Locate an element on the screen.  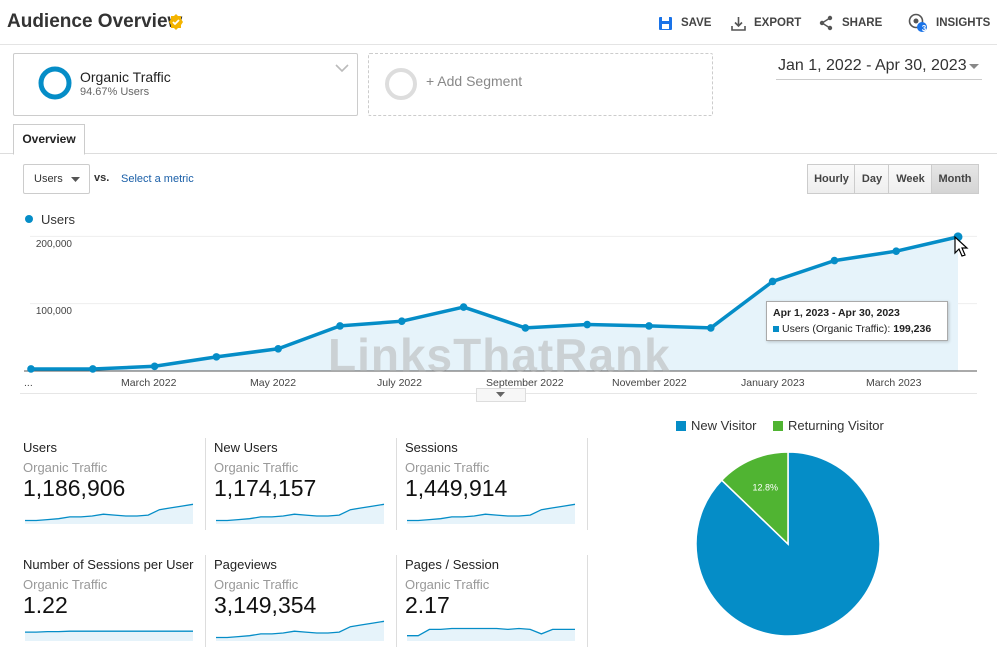
returning-visitor-legend-swatch is located at coordinates (778, 426).